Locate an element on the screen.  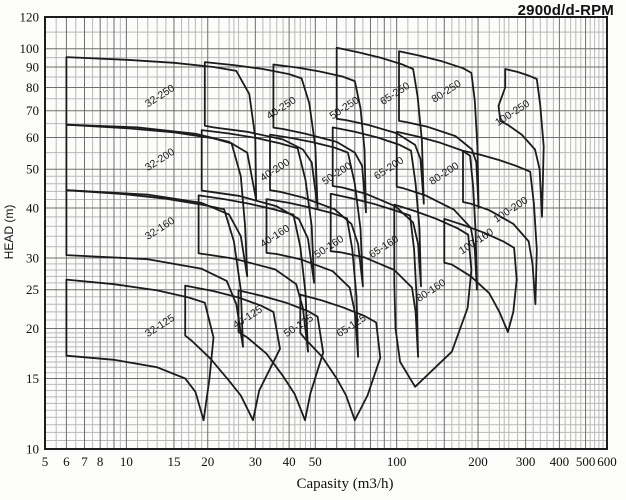
x-tick-label: 300 is located at coordinates (526, 461).